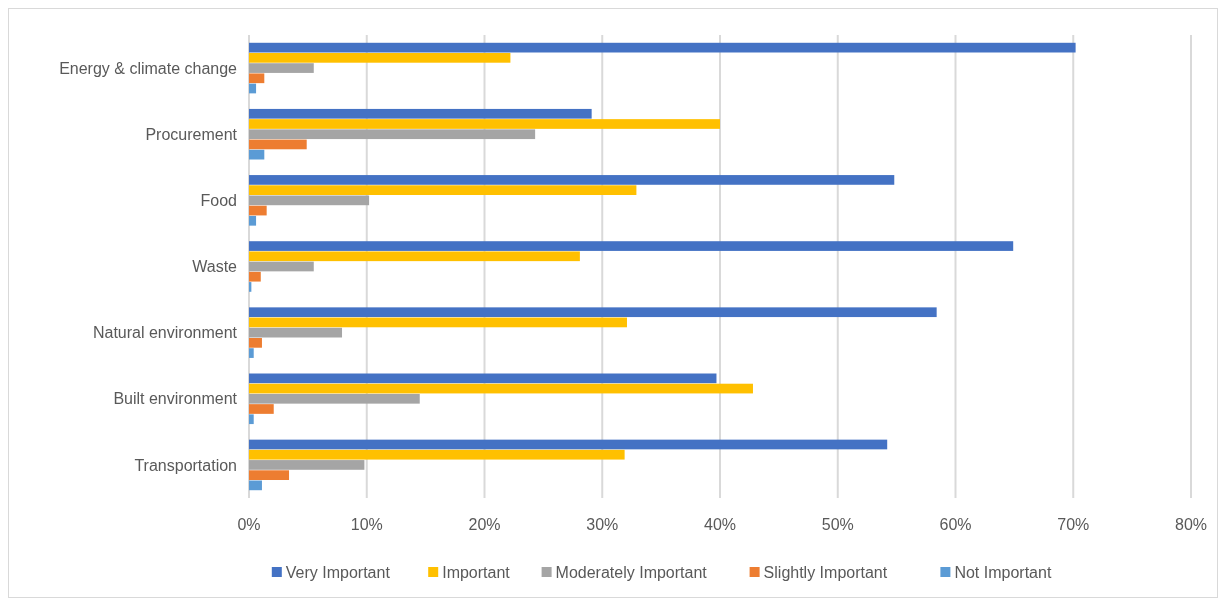 This screenshot has height=601, width=1226. What do you see at coordinates (955, 524) in the screenshot?
I see `x-tick-label: 60%` at bounding box center [955, 524].